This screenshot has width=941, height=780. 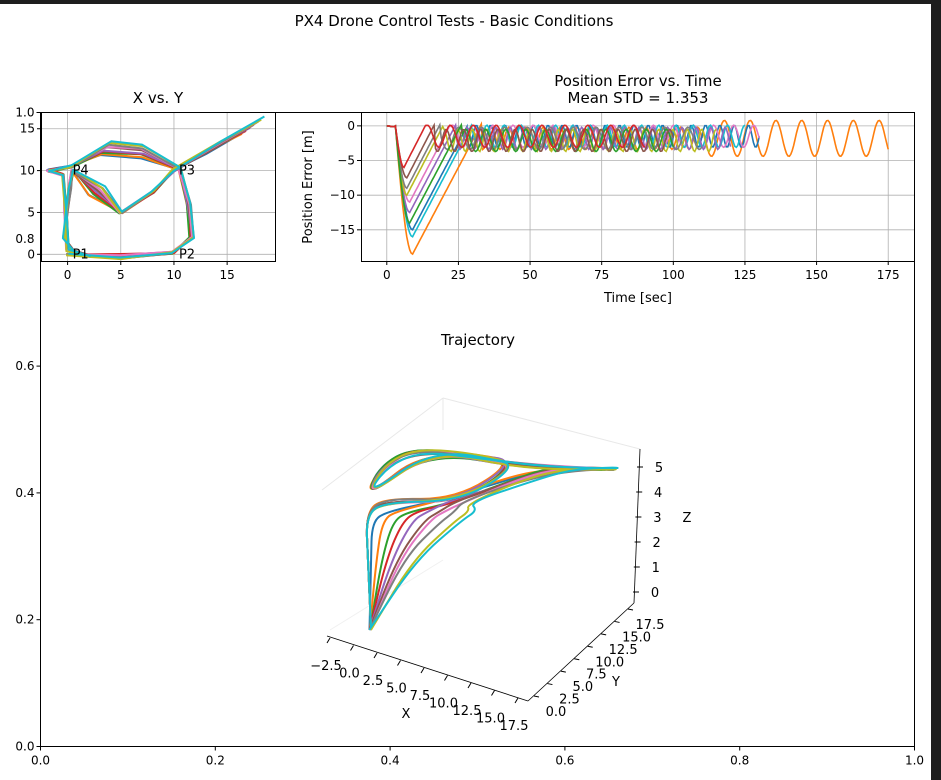 I want to click on err-xtick-label: 175, so click(x=888, y=275).